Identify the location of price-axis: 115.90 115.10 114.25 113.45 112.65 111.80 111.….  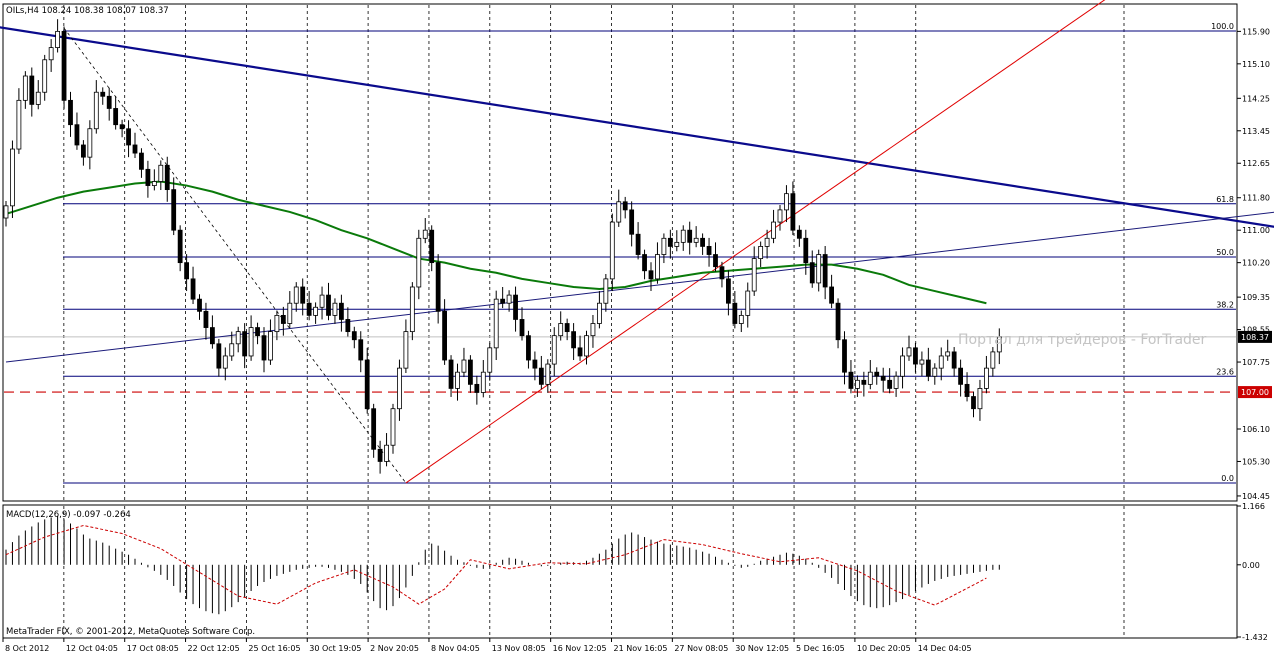
(1254, 334).